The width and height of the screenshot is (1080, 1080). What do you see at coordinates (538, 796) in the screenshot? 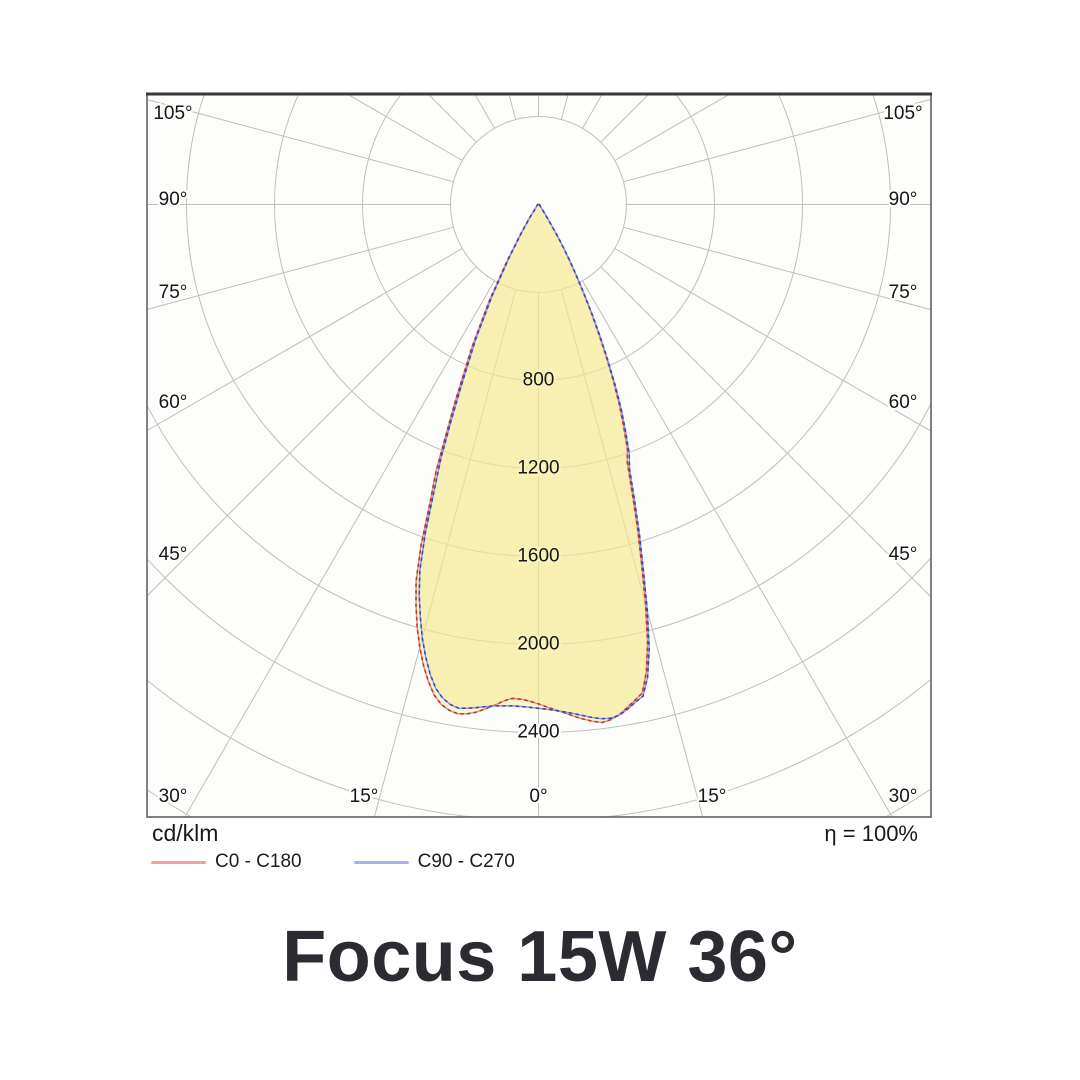
I see `grid-label: 0°` at bounding box center [538, 796].